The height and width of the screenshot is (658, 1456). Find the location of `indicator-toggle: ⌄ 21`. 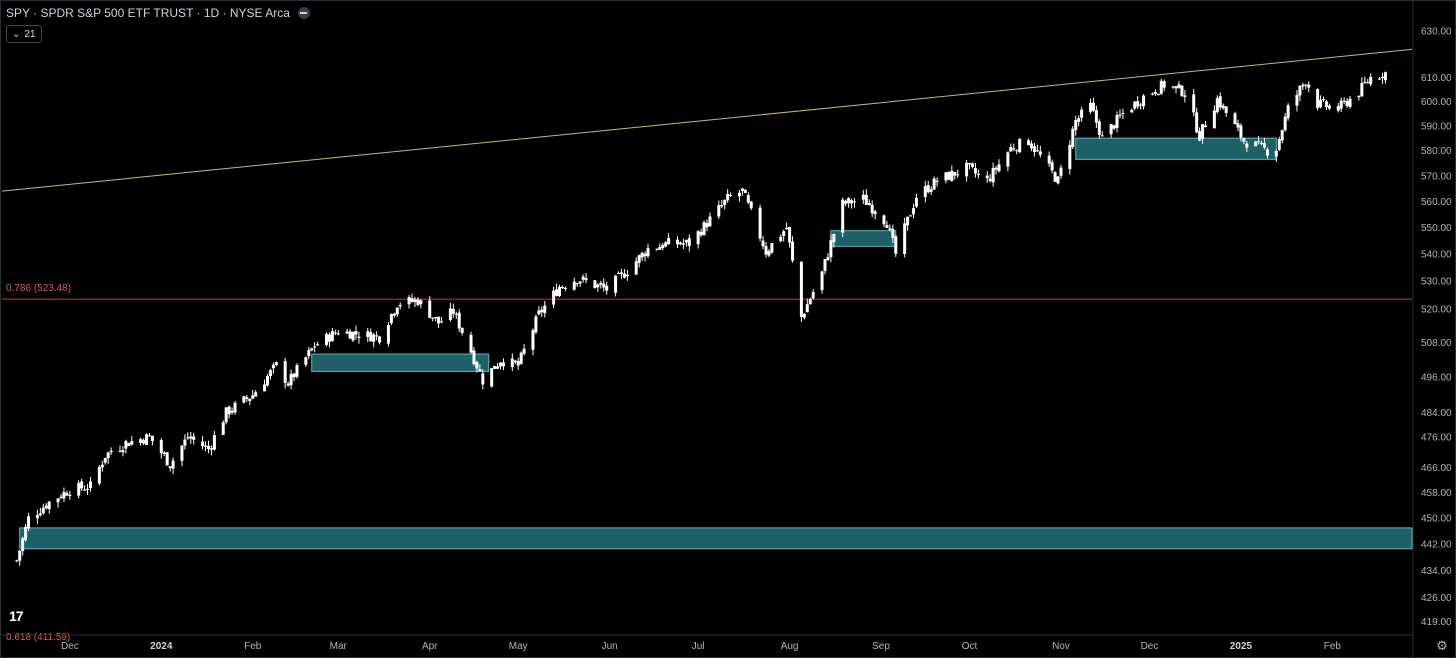

indicator-toggle: ⌄ 21 is located at coordinates (24, 34).